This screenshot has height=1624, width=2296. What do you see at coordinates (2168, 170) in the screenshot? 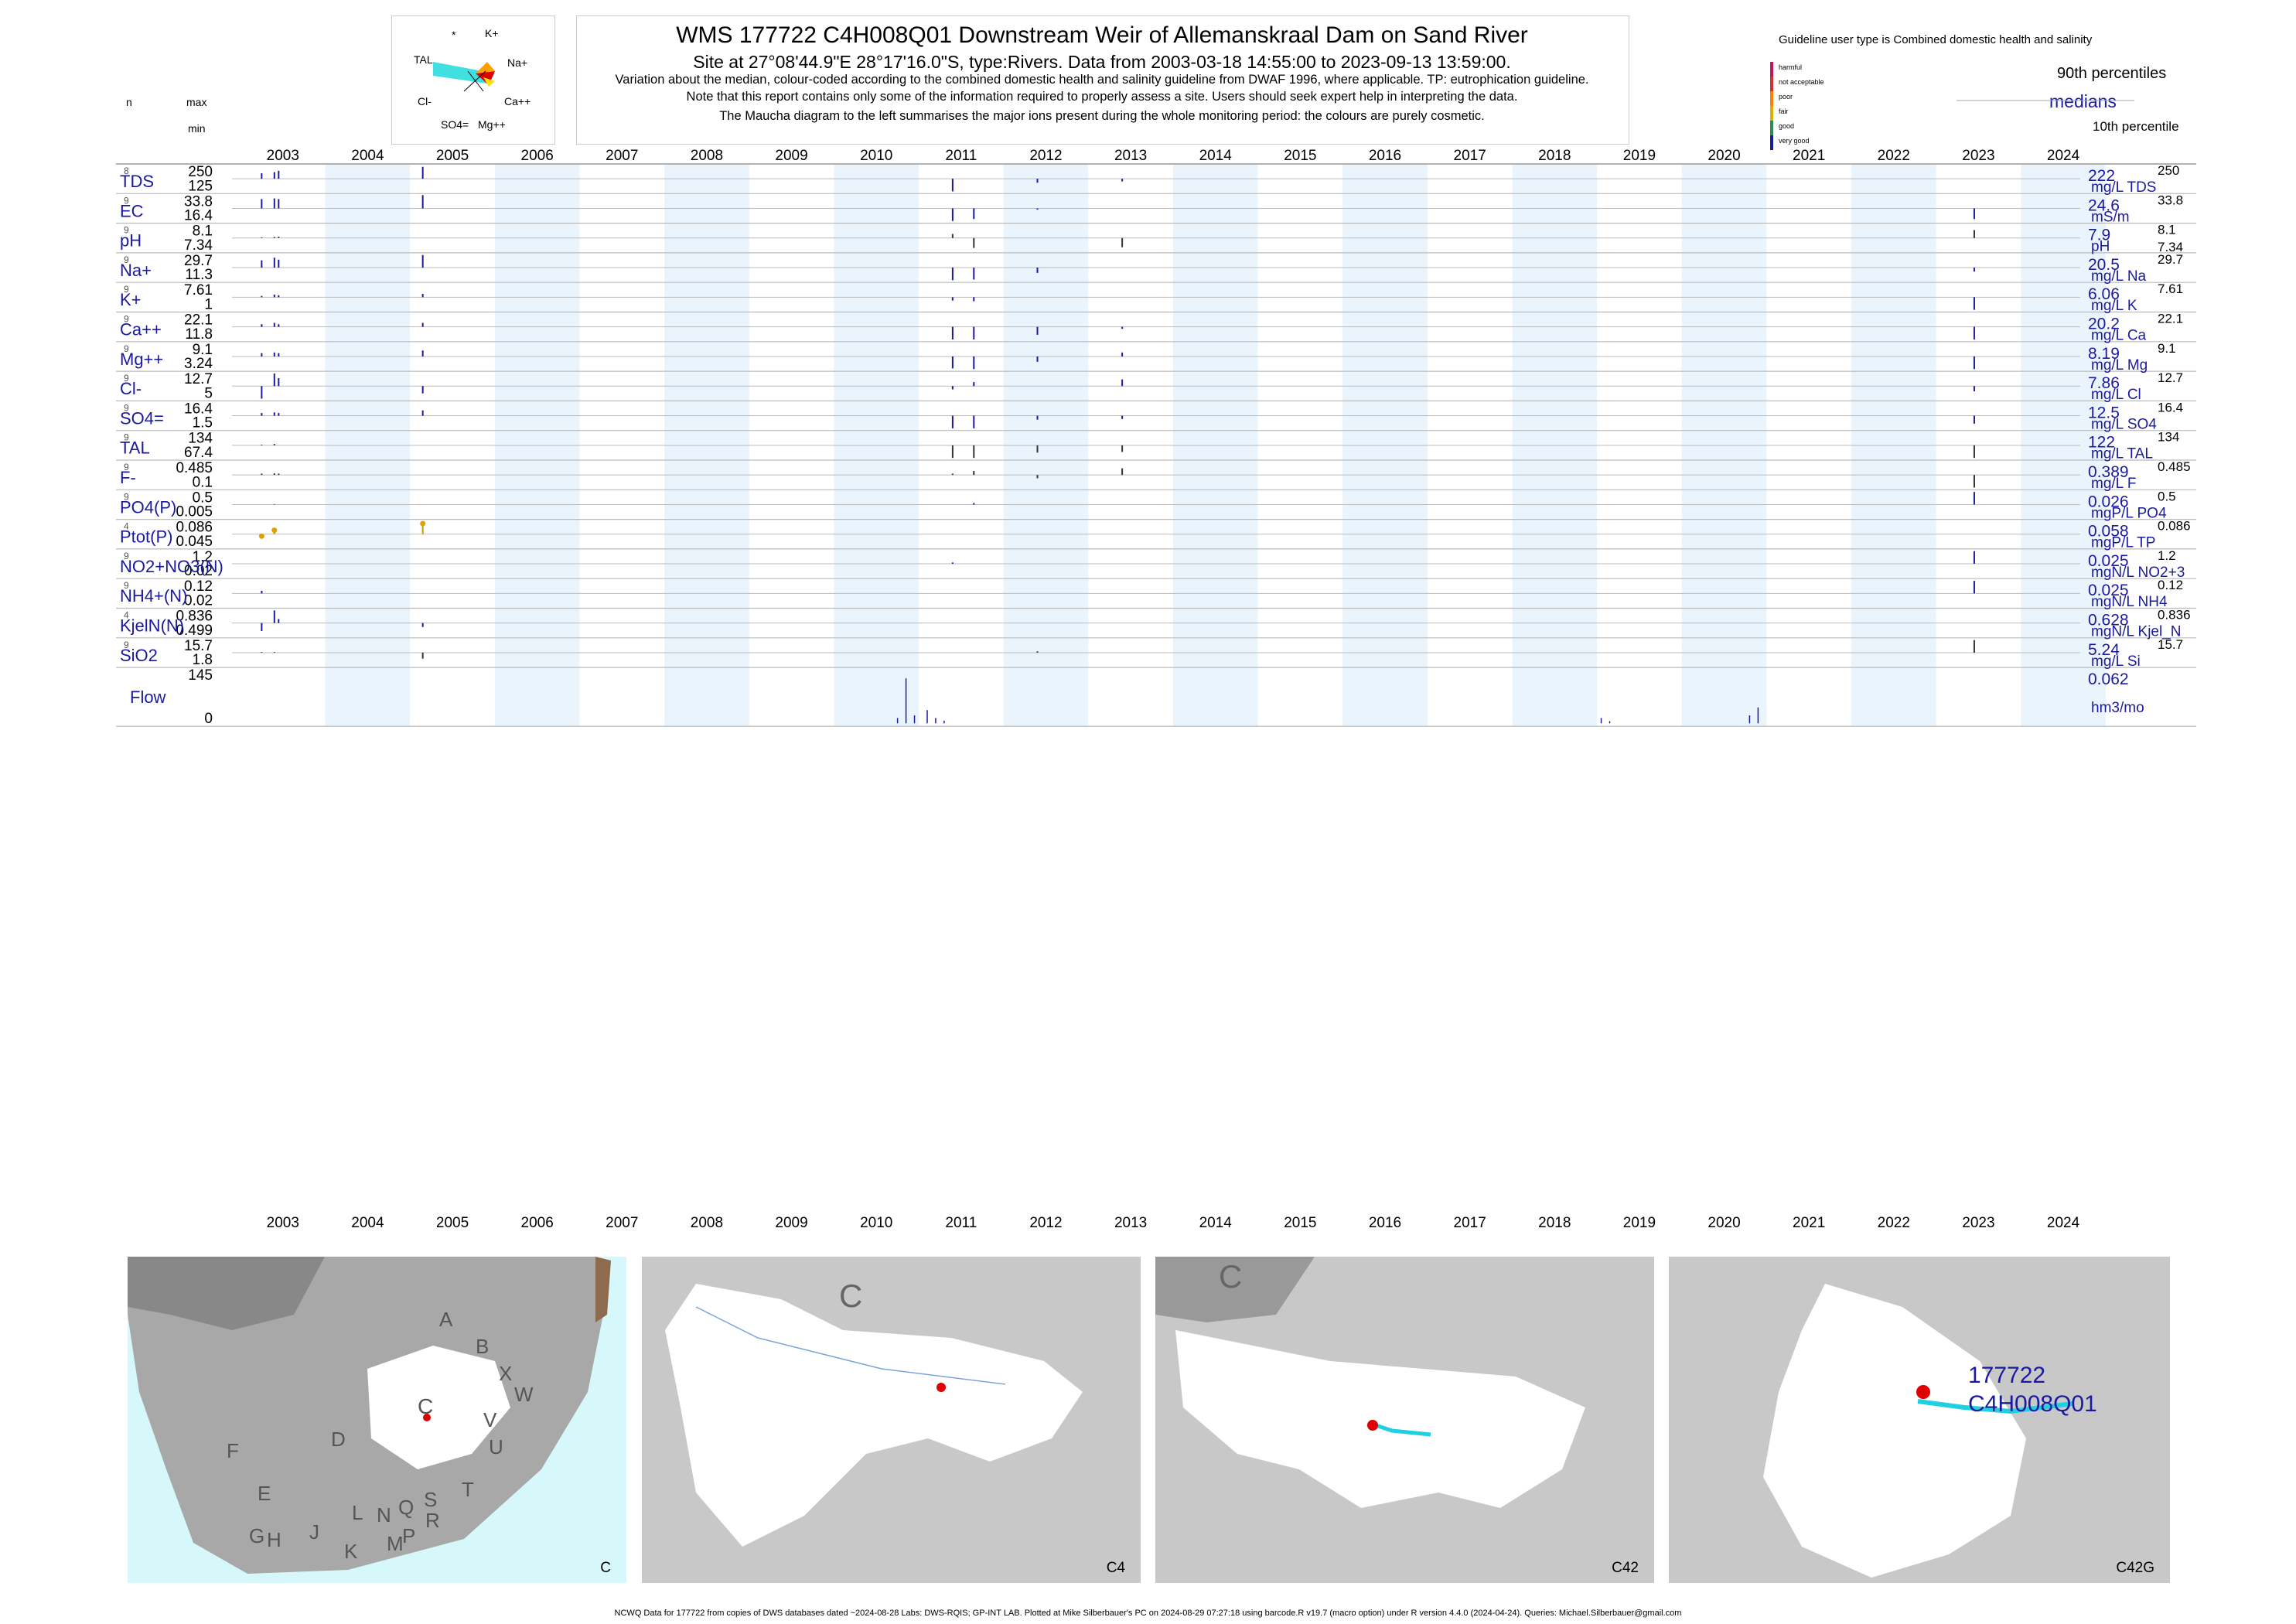
I see `panel-rmax-0: 250` at bounding box center [2168, 170].